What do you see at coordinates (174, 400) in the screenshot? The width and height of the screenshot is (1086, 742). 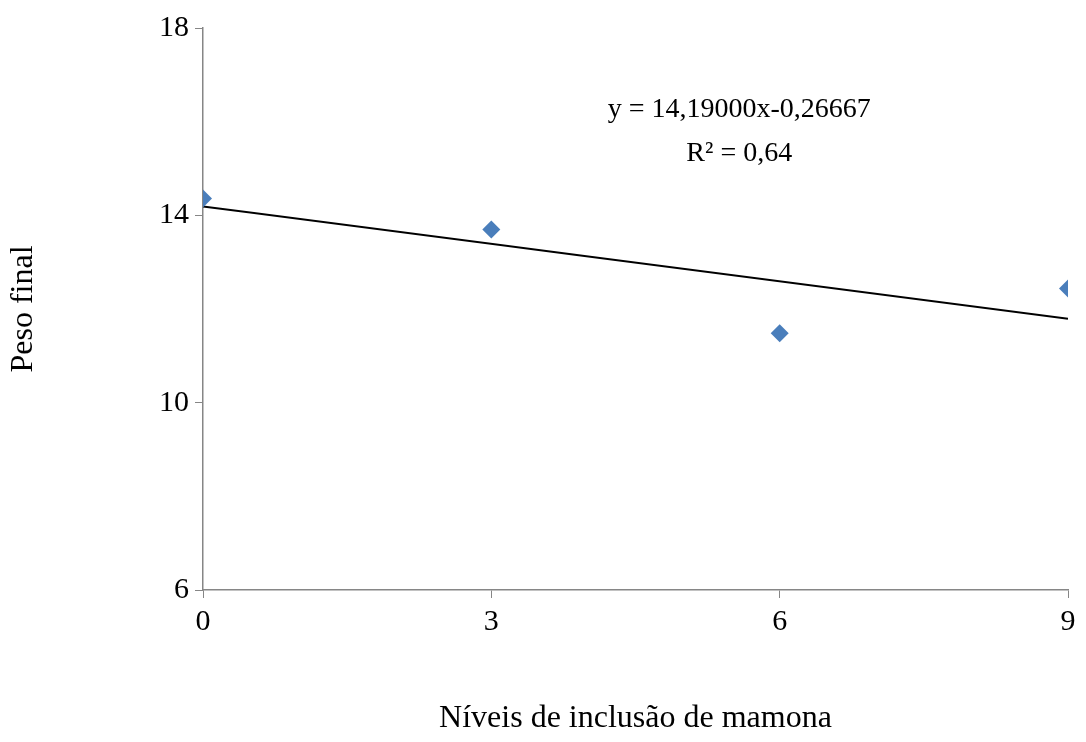 I see `y-tick-label: 10` at bounding box center [174, 400].